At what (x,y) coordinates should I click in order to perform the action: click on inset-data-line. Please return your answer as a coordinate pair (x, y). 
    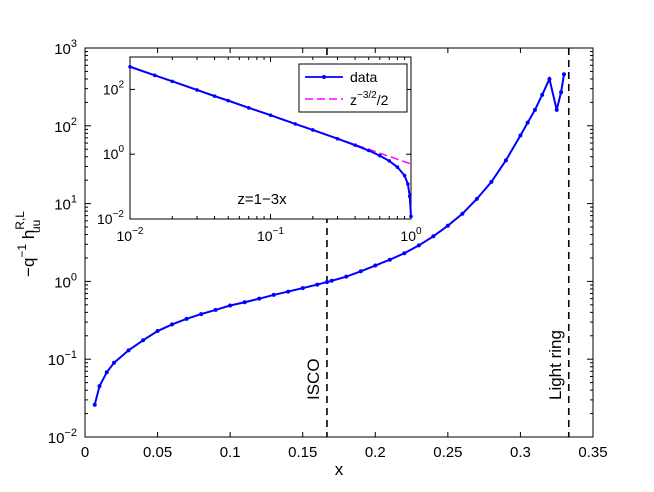
    Looking at the image, I should click on (270, 141).